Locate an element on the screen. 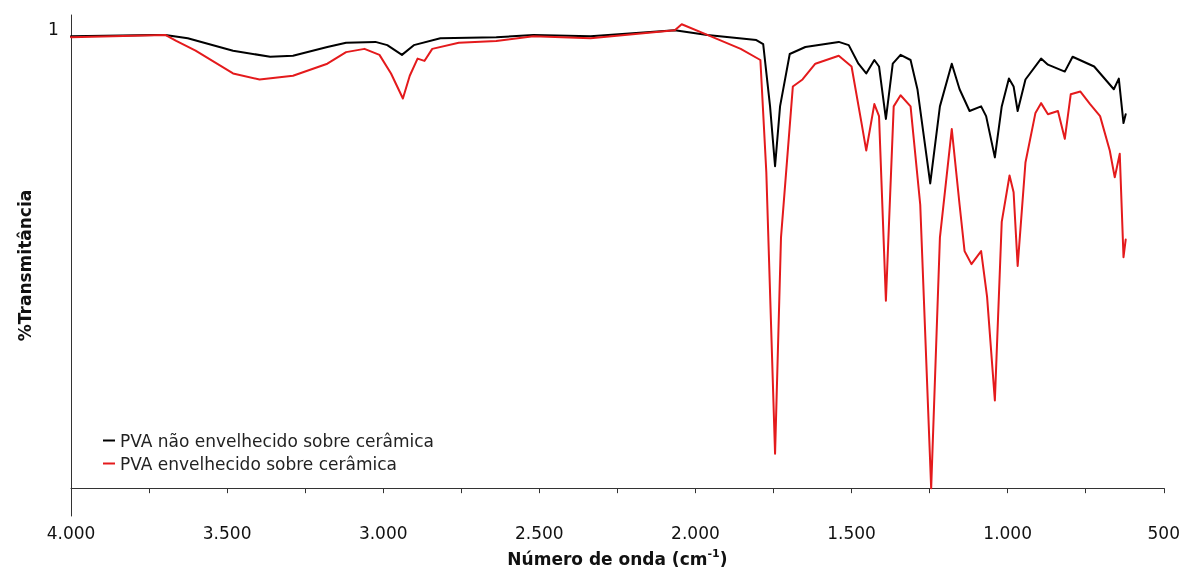 This screenshot has width=1191, height=580. legend-label: PVA envelhecido sobre cerâmica is located at coordinates (258, 463).